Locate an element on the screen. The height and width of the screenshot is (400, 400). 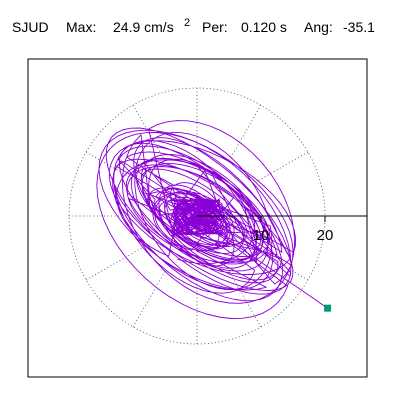
trace-endpoint-marker is located at coordinates (328, 308).